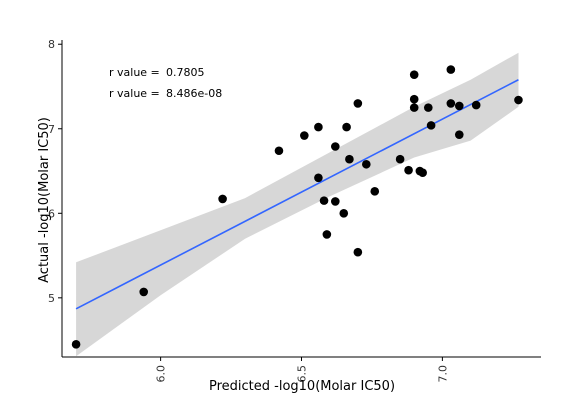  Describe the element at coordinates (134, 93) in the screenshot. I see `annotation-r-label-2: r value =` at that location.